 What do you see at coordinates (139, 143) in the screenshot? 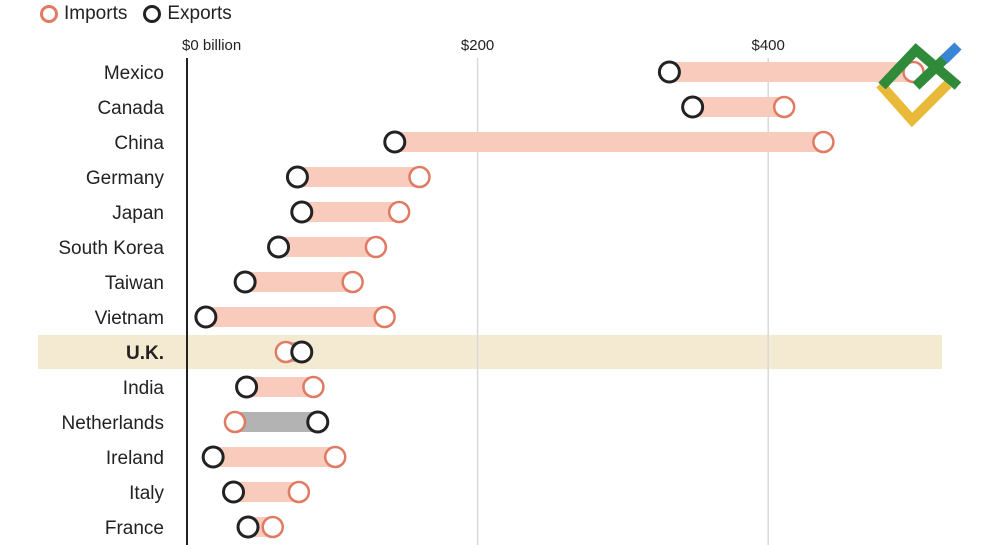
I see `category-label: China` at bounding box center [139, 143].